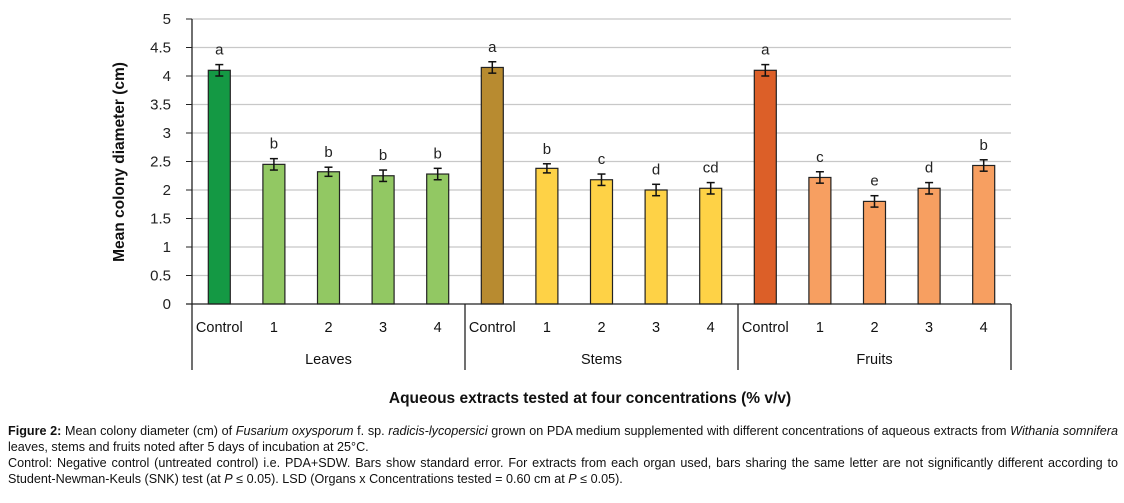 The width and height of the screenshot is (1124, 503). Describe the element at coordinates (160, 48) in the screenshot. I see `y-tick-label: 4.5` at that location.